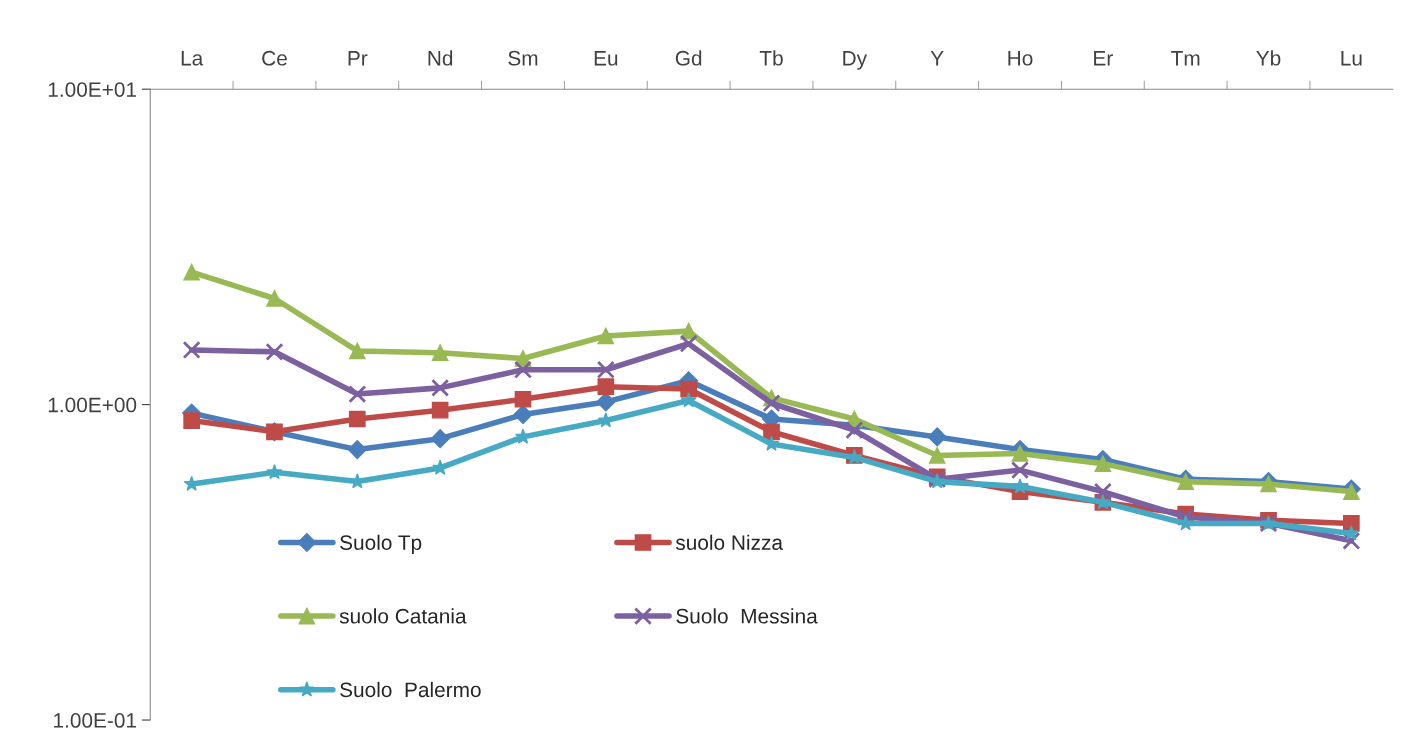 This screenshot has height=731, width=1404. I want to click on x-tick-label: Ho, so click(1020, 58).